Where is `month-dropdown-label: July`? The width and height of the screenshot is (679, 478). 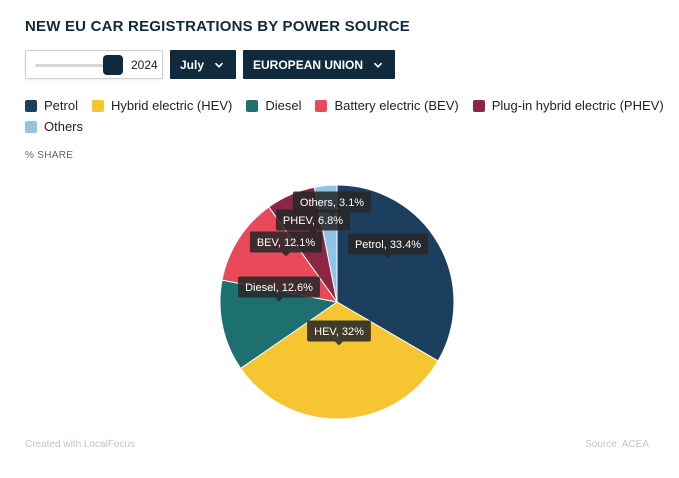 month-dropdown-label: July is located at coordinates (192, 64).